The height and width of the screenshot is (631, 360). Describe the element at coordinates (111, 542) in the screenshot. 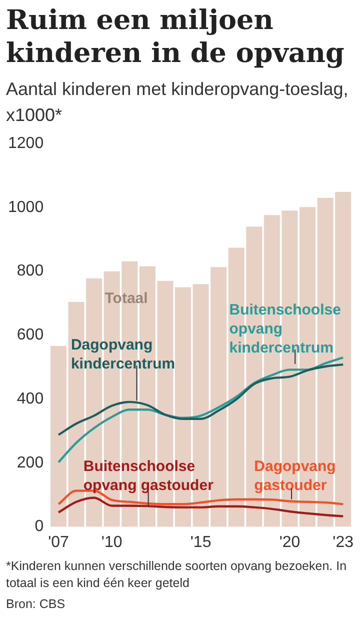

I see `x-tick-label: '10` at that location.